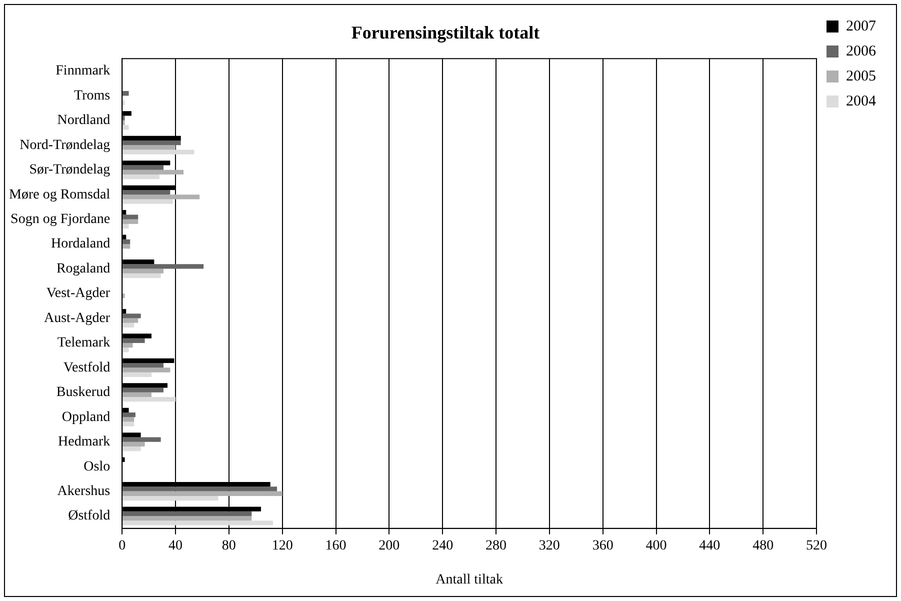  Describe the element at coordinates (65, 145) in the screenshot. I see `y-tick-label: Nord-Trøndelag` at that location.